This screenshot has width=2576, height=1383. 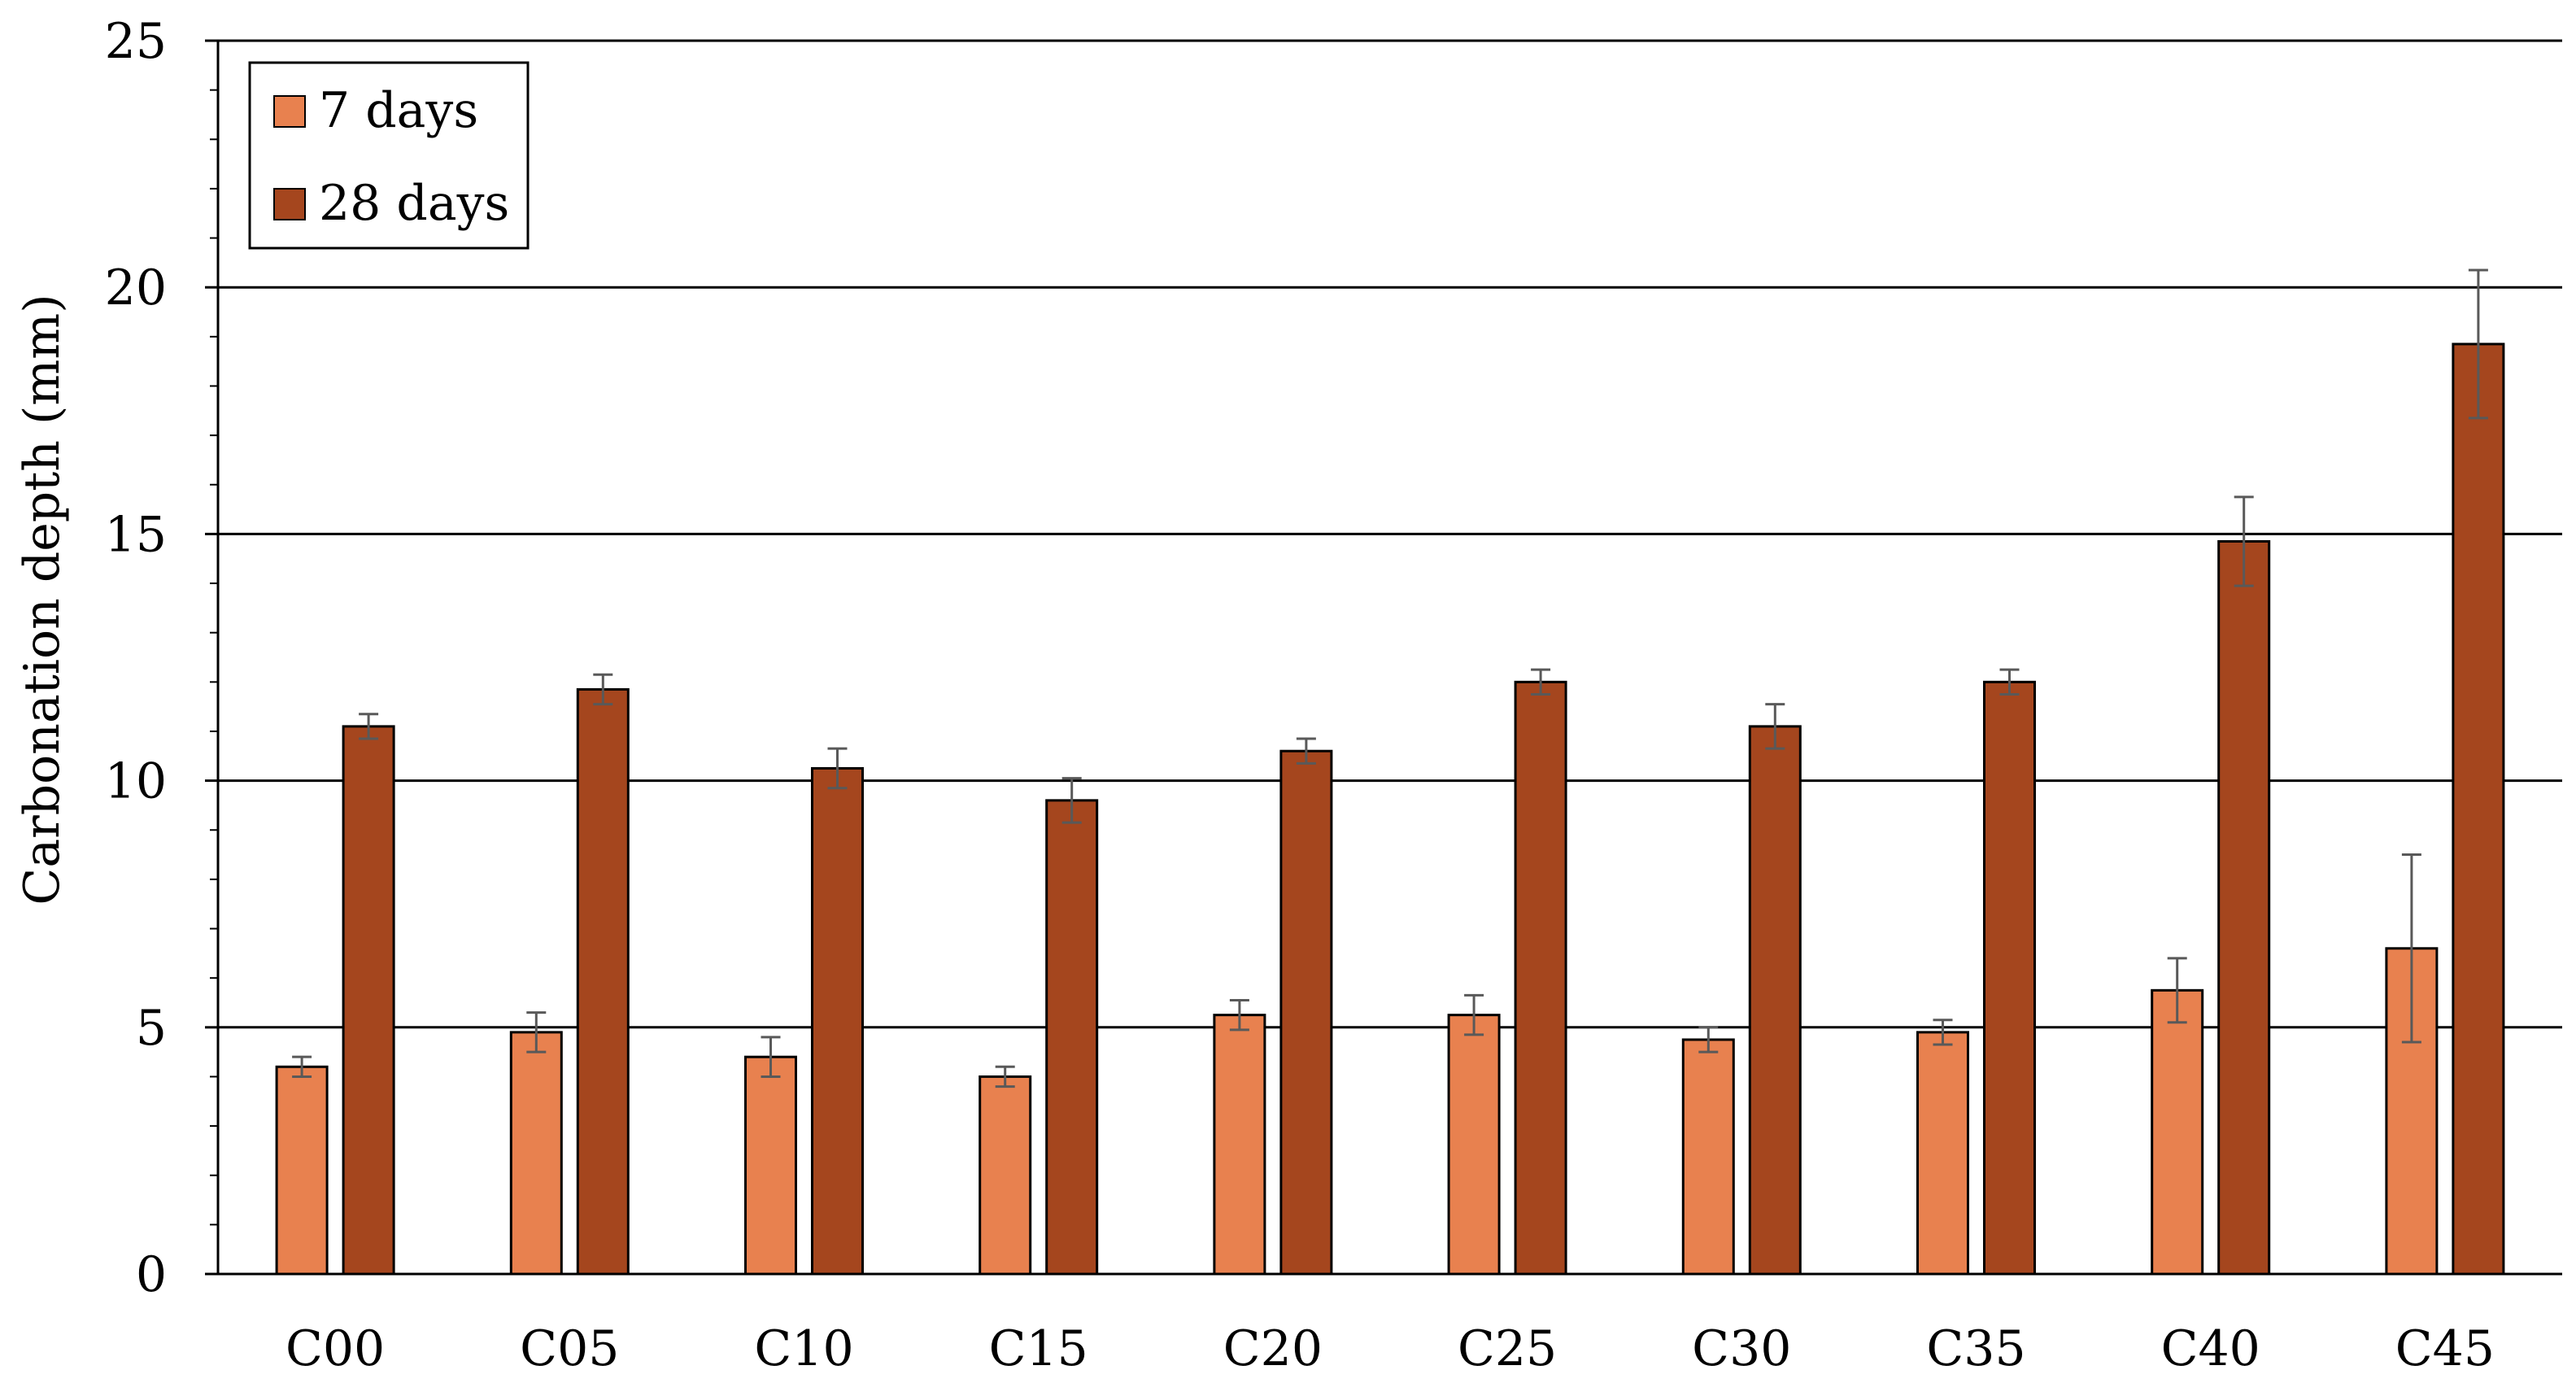 I want to click on x-tick-label-C05: C05, so click(x=569, y=1348).